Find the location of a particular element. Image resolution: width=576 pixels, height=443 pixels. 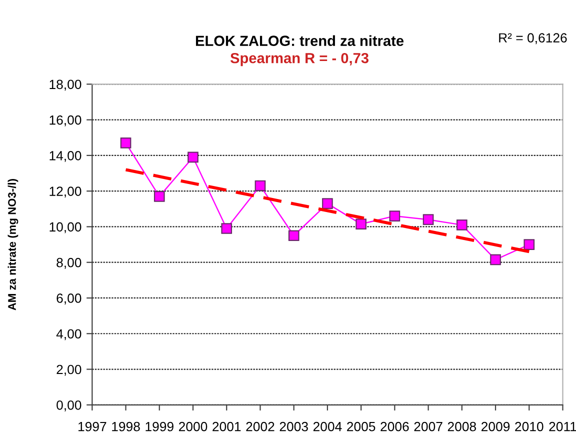

x-tick-label: 2001 is located at coordinates (226, 427).